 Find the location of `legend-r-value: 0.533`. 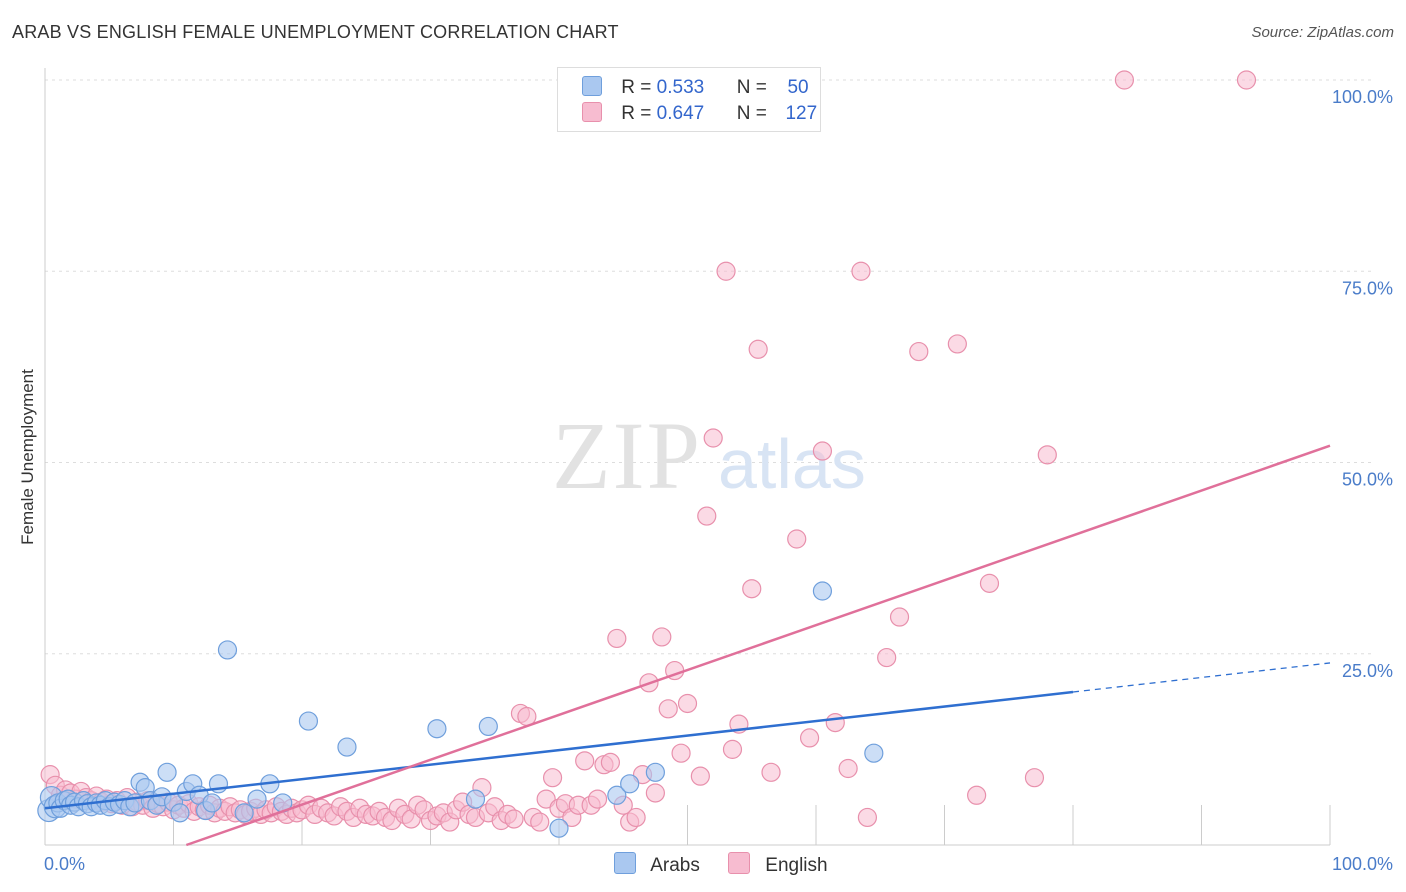

legend-r-value: 0.533 is located at coordinates (680, 87).